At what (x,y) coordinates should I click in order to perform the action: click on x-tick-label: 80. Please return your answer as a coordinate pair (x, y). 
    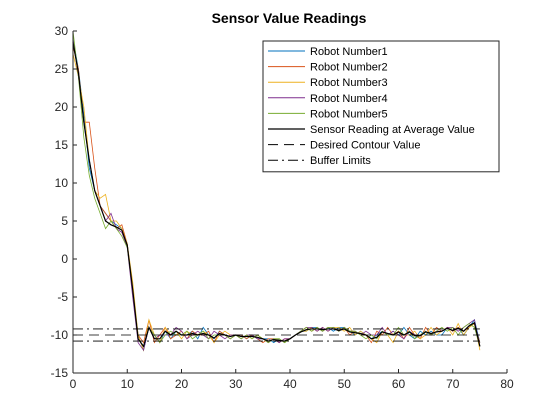
    Looking at the image, I should click on (507, 384).